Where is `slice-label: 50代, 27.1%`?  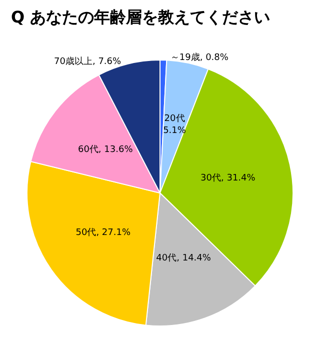 slice-label: 50代, 27.1% is located at coordinates (103, 232).